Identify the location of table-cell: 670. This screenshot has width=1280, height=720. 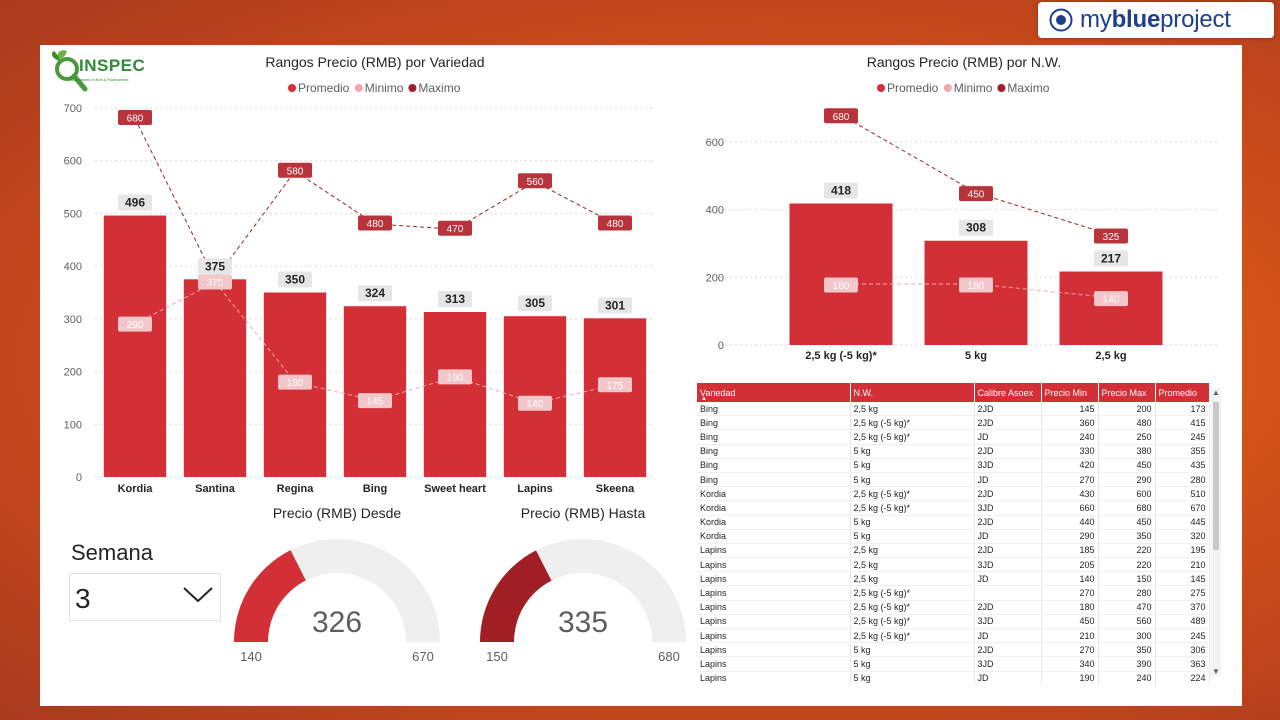
(1182, 508).